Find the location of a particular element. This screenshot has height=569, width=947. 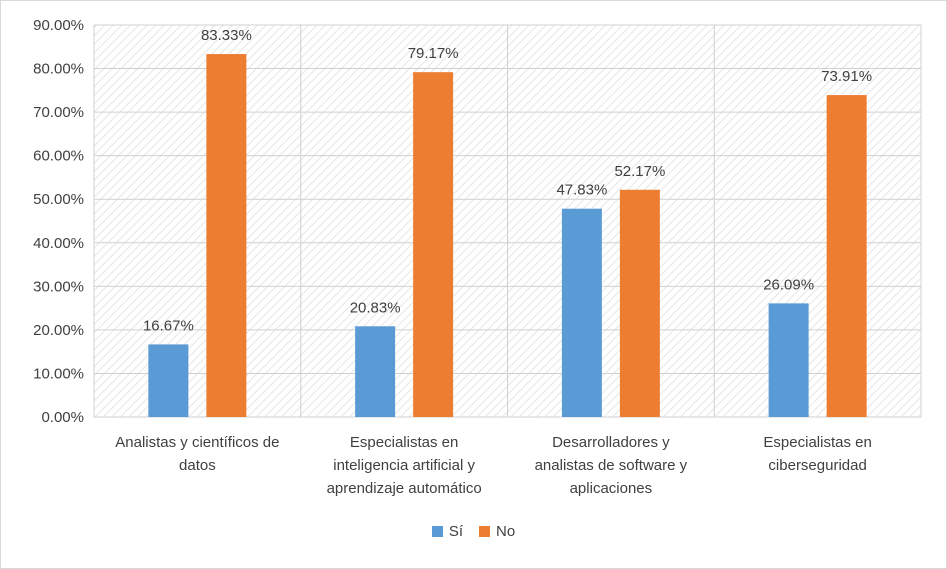

data-label: 20.83% is located at coordinates (375, 307).